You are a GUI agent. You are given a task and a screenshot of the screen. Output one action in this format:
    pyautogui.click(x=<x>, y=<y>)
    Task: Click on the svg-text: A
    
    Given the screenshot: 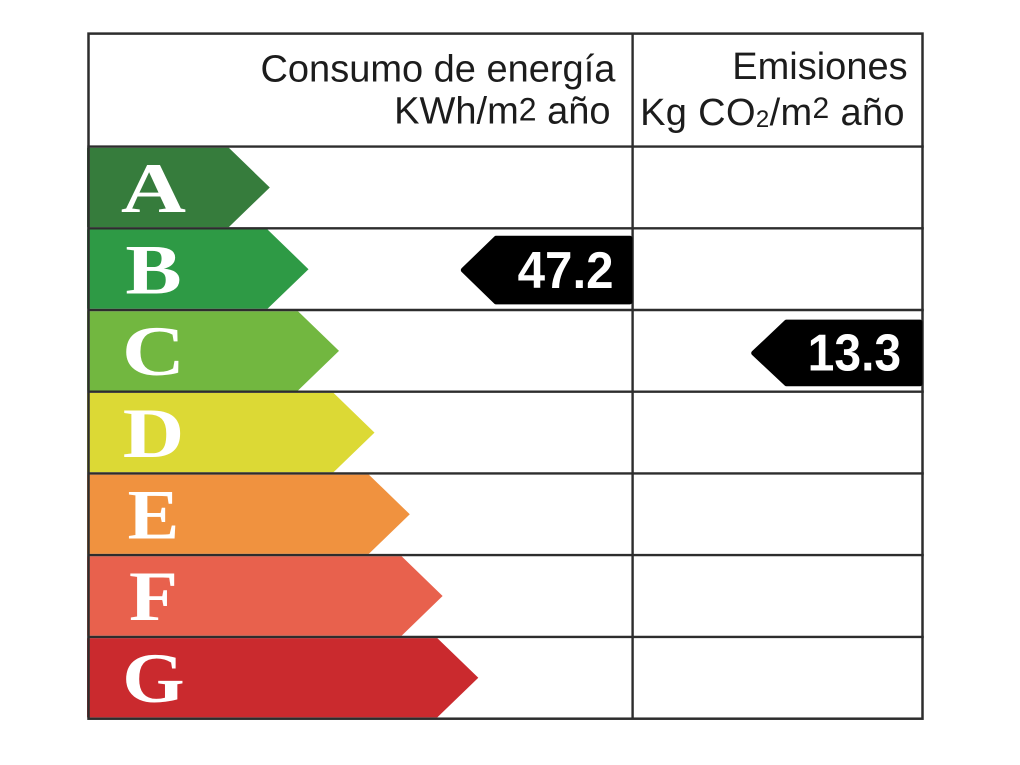 What is the action you would take?
    pyautogui.click(x=153, y=188)
    